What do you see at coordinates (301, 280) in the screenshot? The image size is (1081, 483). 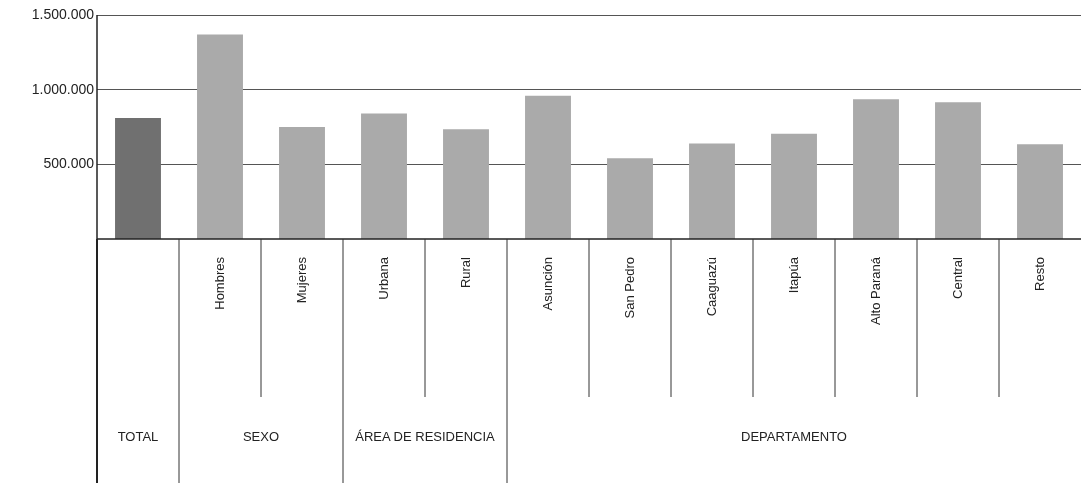 I see `x-tick-label: Mujeres` at bounding box center [301, 280].